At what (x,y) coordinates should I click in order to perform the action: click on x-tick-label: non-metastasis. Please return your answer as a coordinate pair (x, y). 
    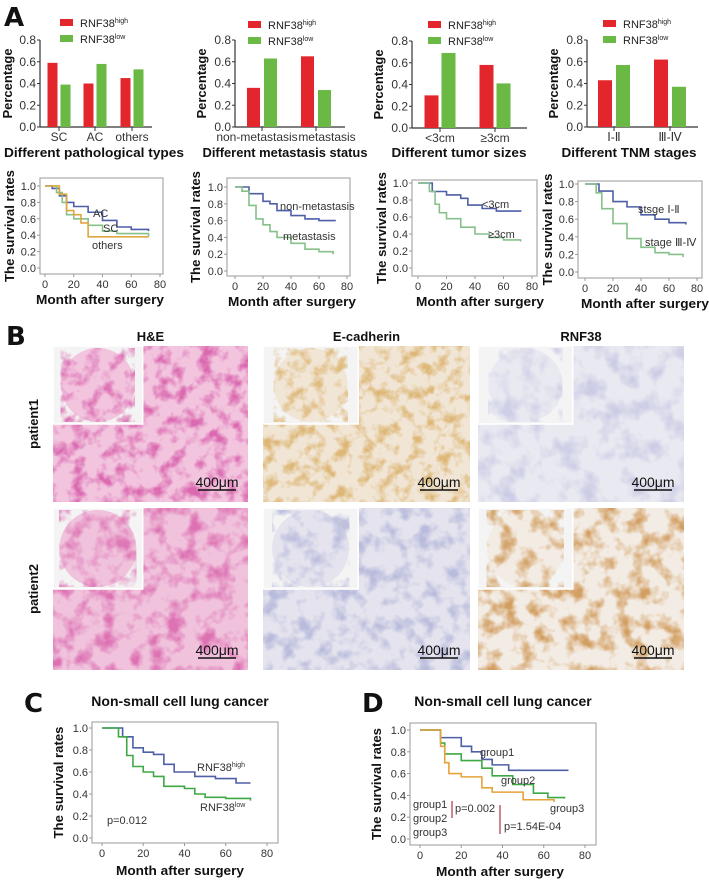
    Looking at the image, I should click on (256, 137).